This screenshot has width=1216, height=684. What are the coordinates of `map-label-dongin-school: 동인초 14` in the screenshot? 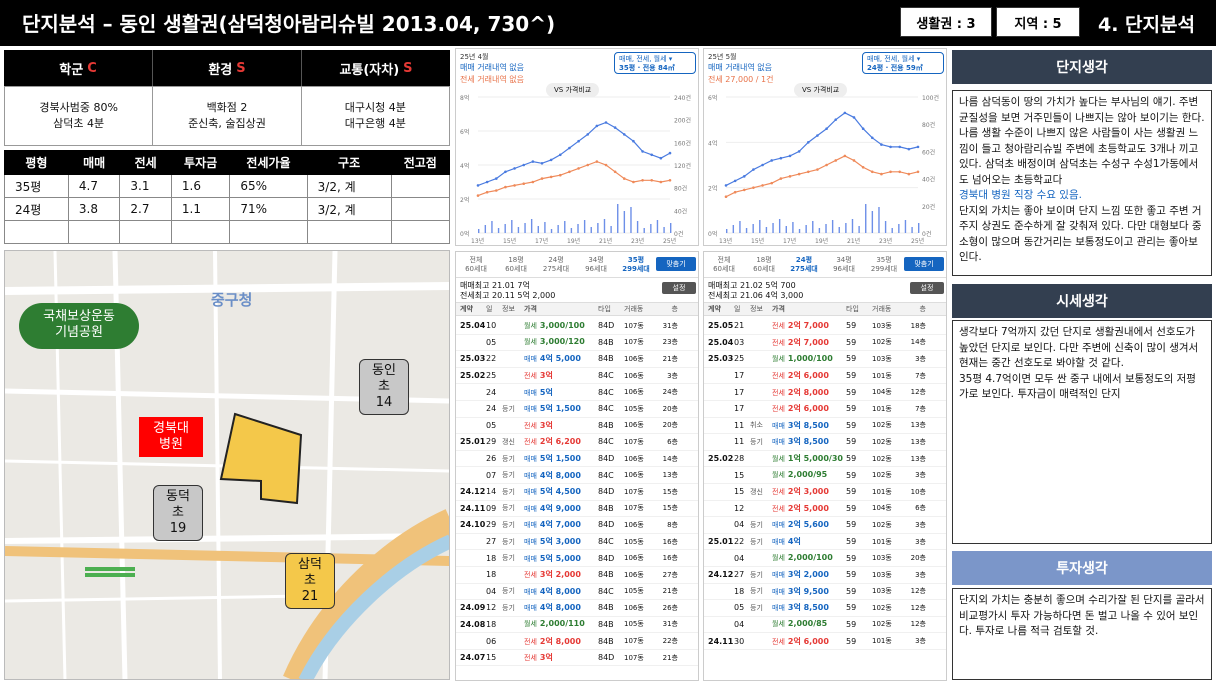 It's located at (384, 387).